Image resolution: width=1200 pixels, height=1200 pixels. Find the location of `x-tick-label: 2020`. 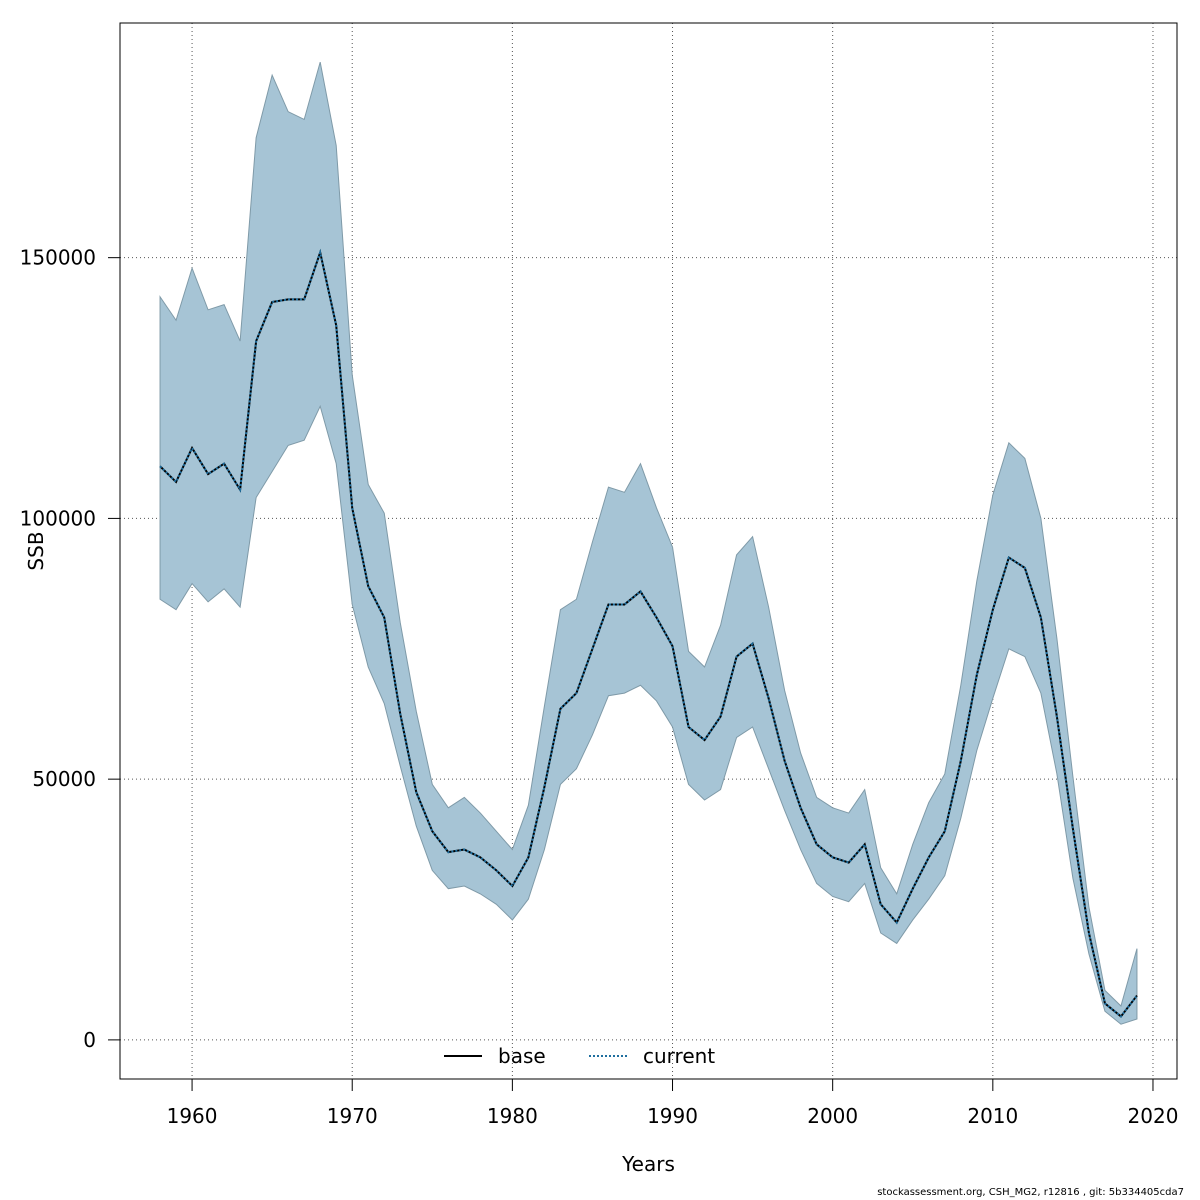

x-tick-label: 2020 is located at coordinates (1153, 1116).